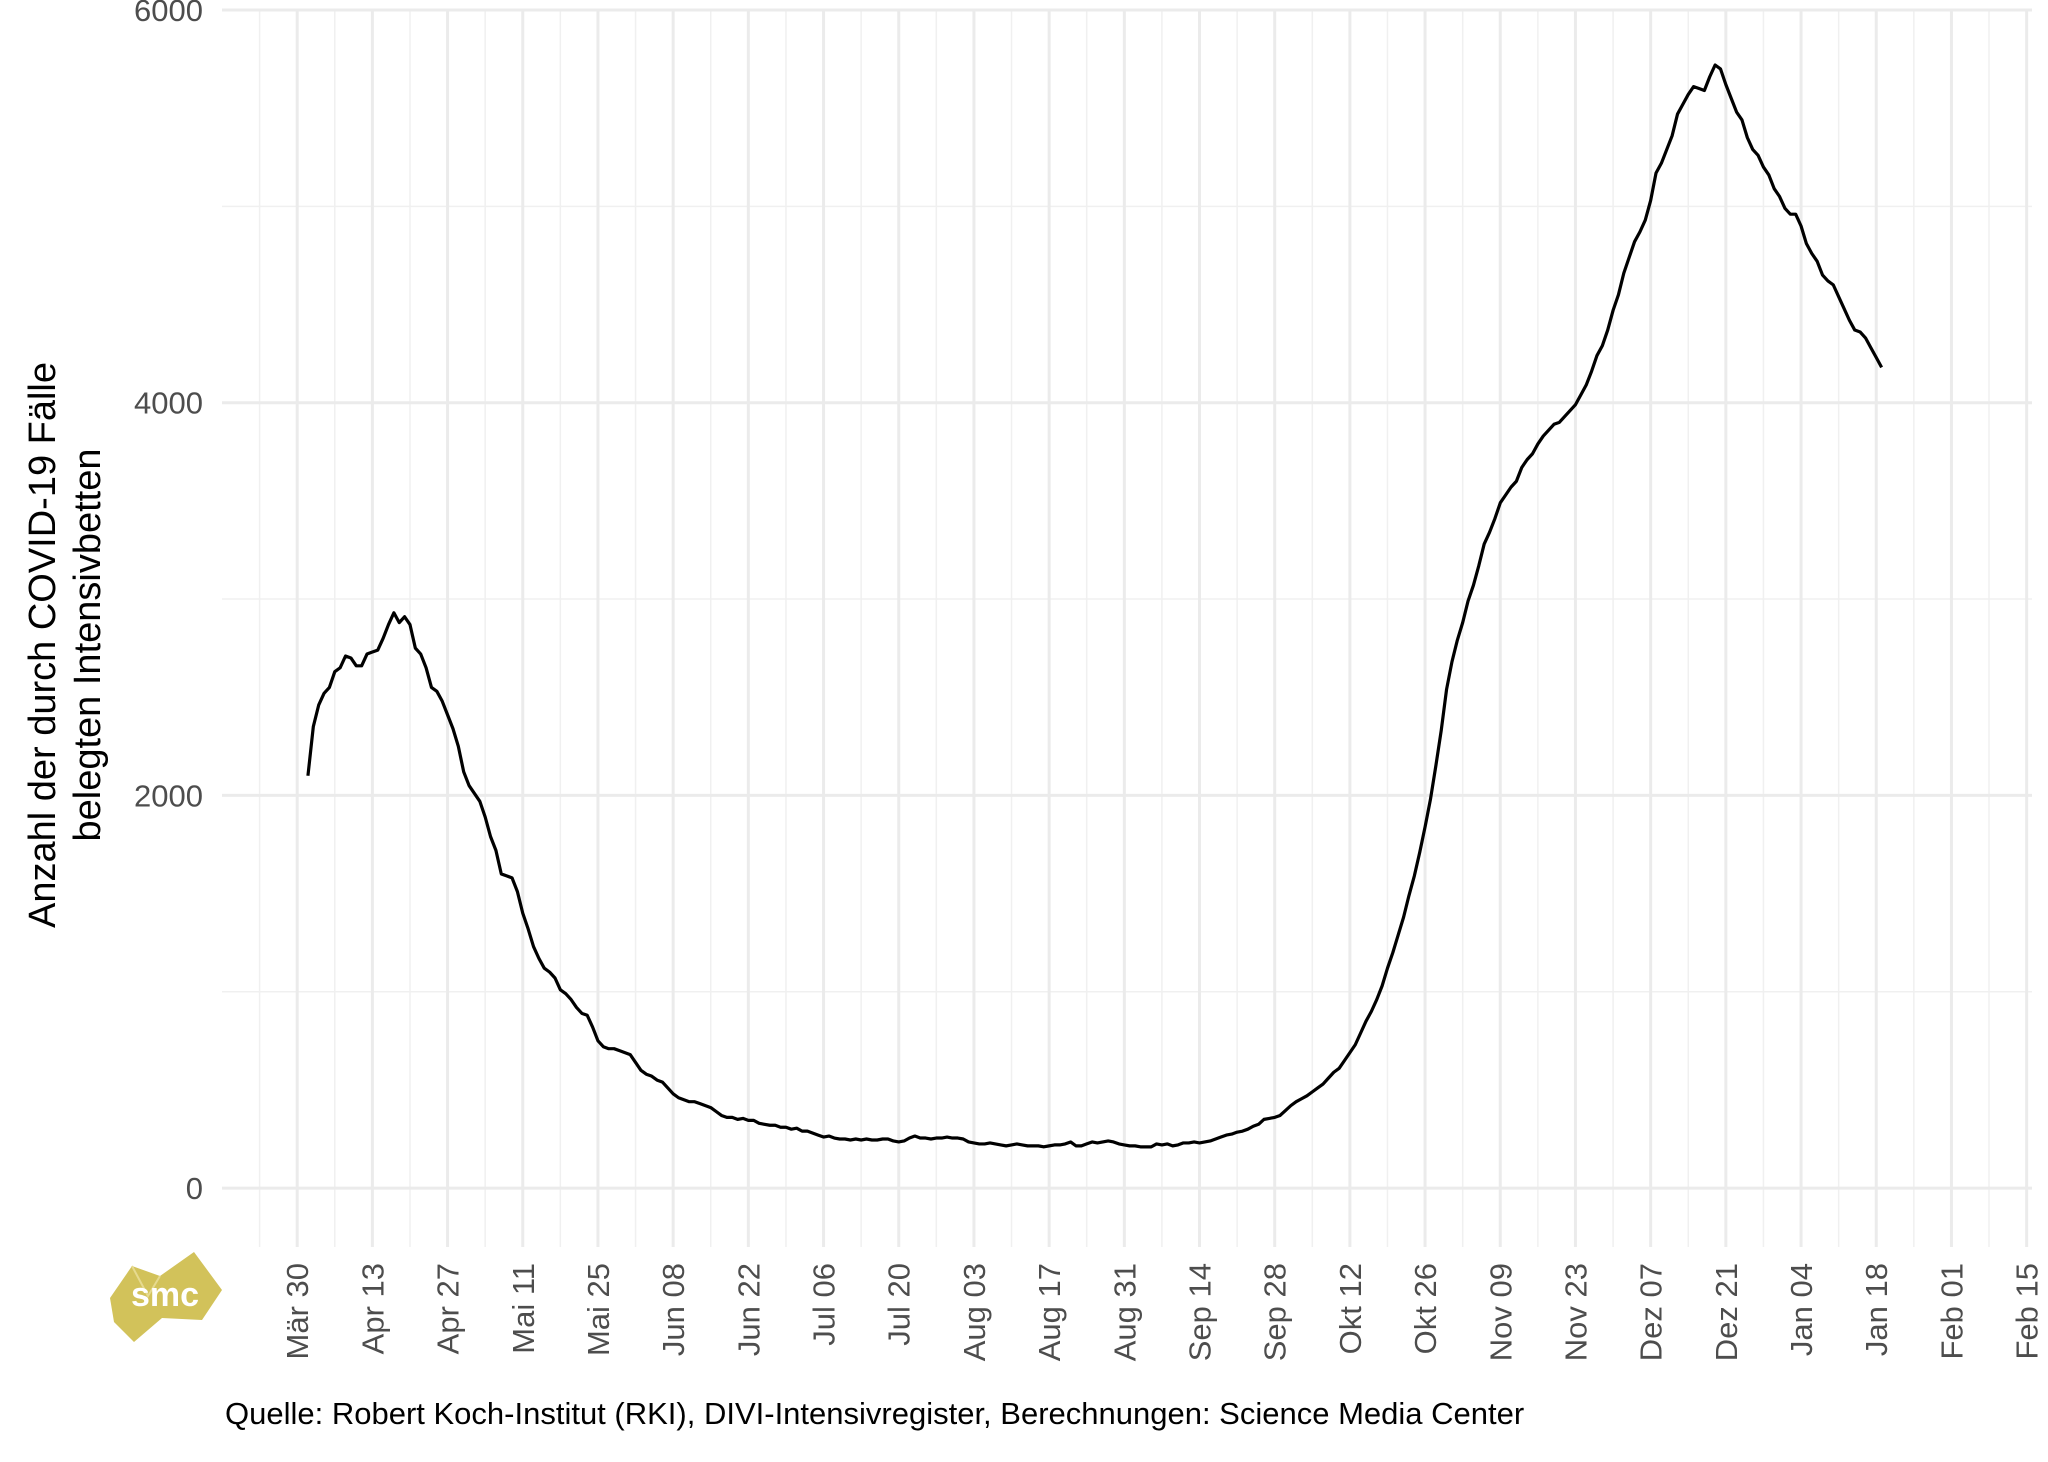 The image size is (2048, 1462). I want to click on smc-logo: smc, so click(165, 1298).